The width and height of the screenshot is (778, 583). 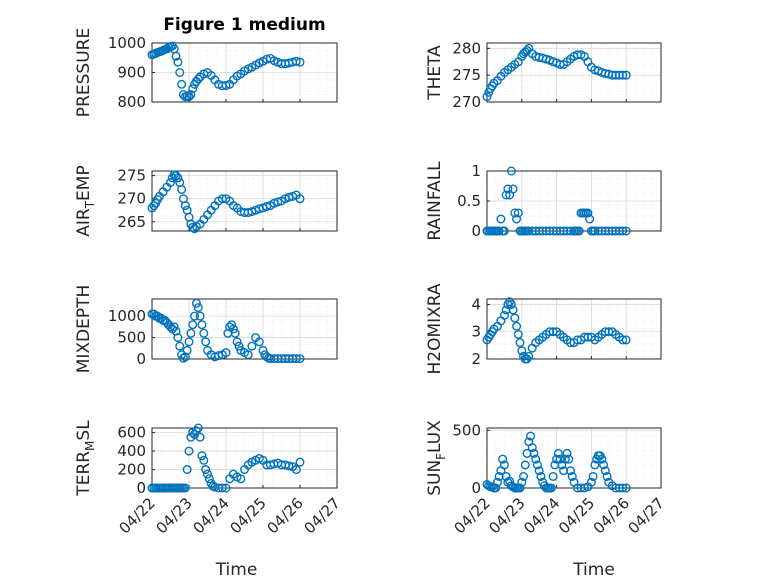 What do you see at coordinates (435, 201) in the screenshot?
I see `y-axis-label: RAINFALL` at bounding box center [435, 201].